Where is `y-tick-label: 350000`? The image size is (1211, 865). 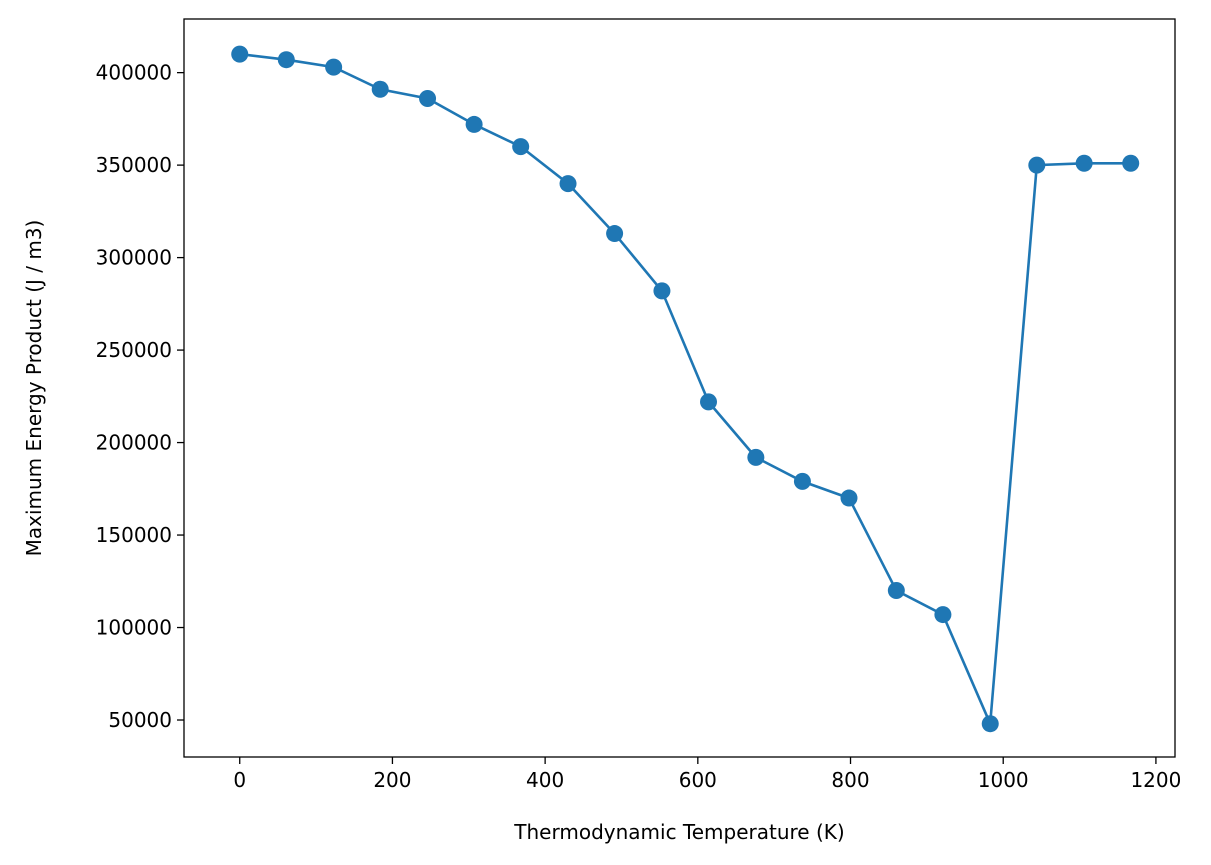
y-tick-label: 350000 is located at coordinates (134, 165).